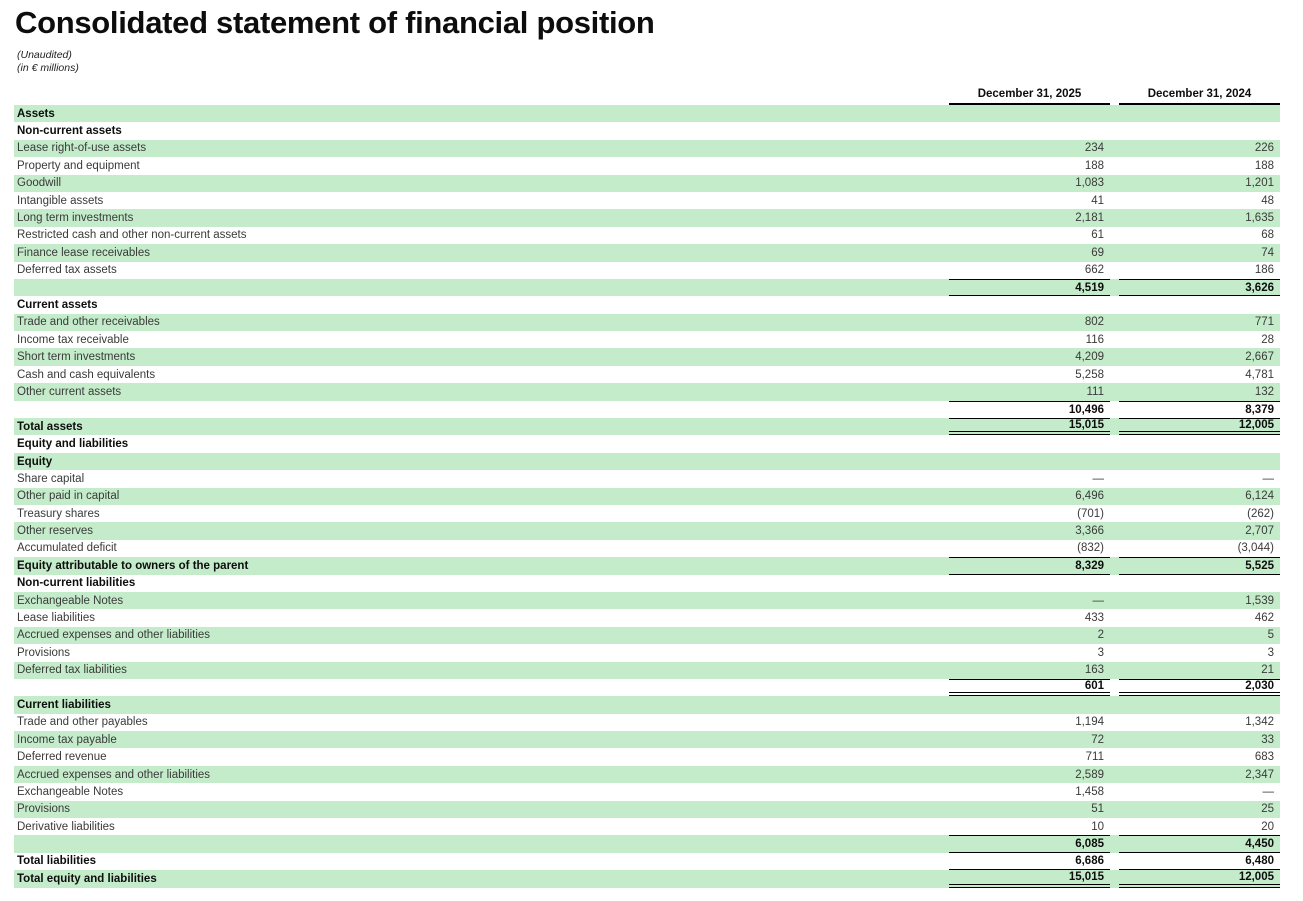 This screenshot has width=1303, height=901. Describe the element at coordinates (647, 617) in the screenshot. I see `table-row: Lease liabilities 433 462` at that location.